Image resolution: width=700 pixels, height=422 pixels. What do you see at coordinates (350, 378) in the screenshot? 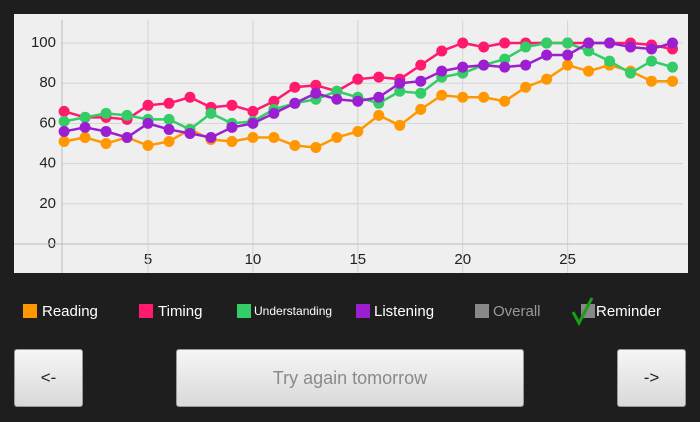
I see `try-again-button: Try again tomorrow` at bounding box center [350, 378].